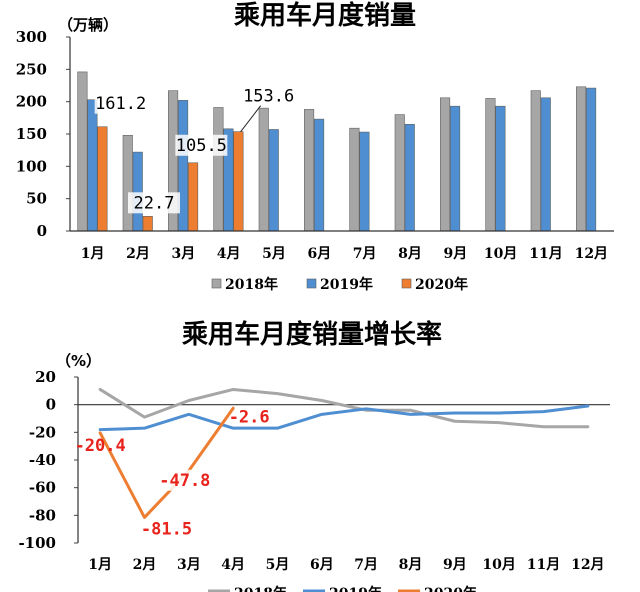 This screenshot has width=640, height=592. What do you see at coordinates (36, 199) in the screenshot?
I see `bar-y-tick-label: 50` at bounding box center [36, 199].